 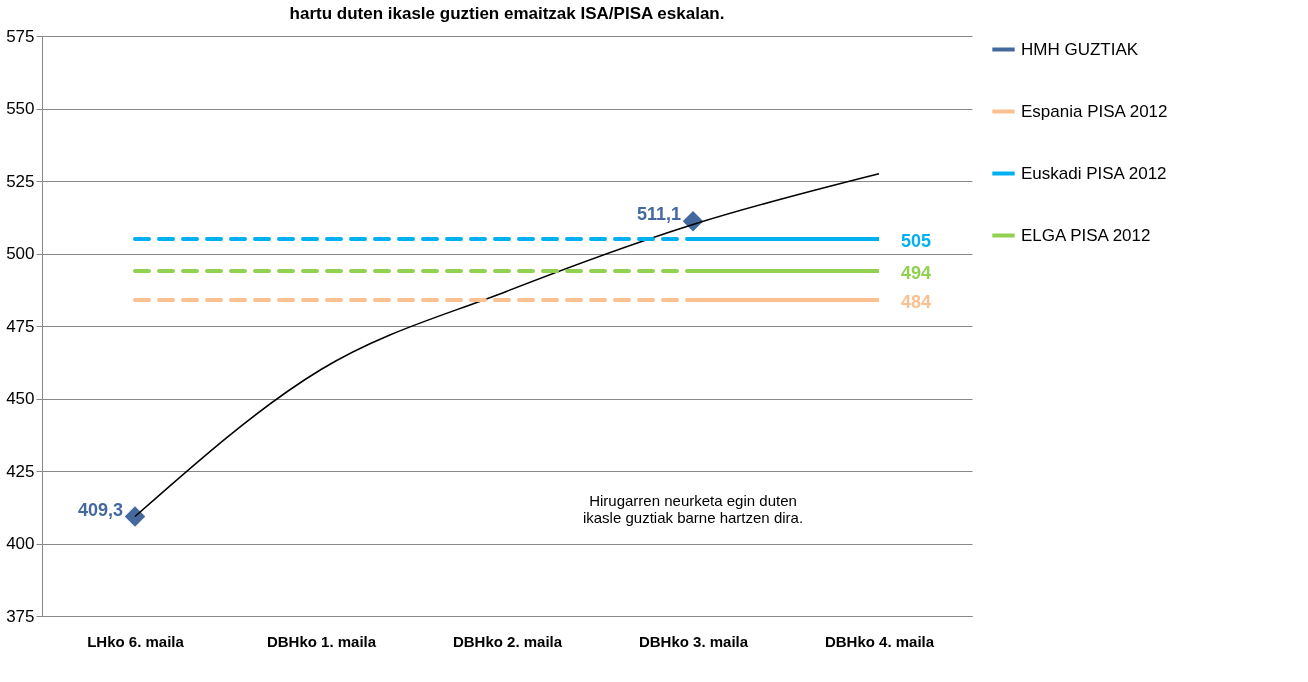 I want to click on x-tick-label: DBHko 2. maila, so click(x=507, y=641).